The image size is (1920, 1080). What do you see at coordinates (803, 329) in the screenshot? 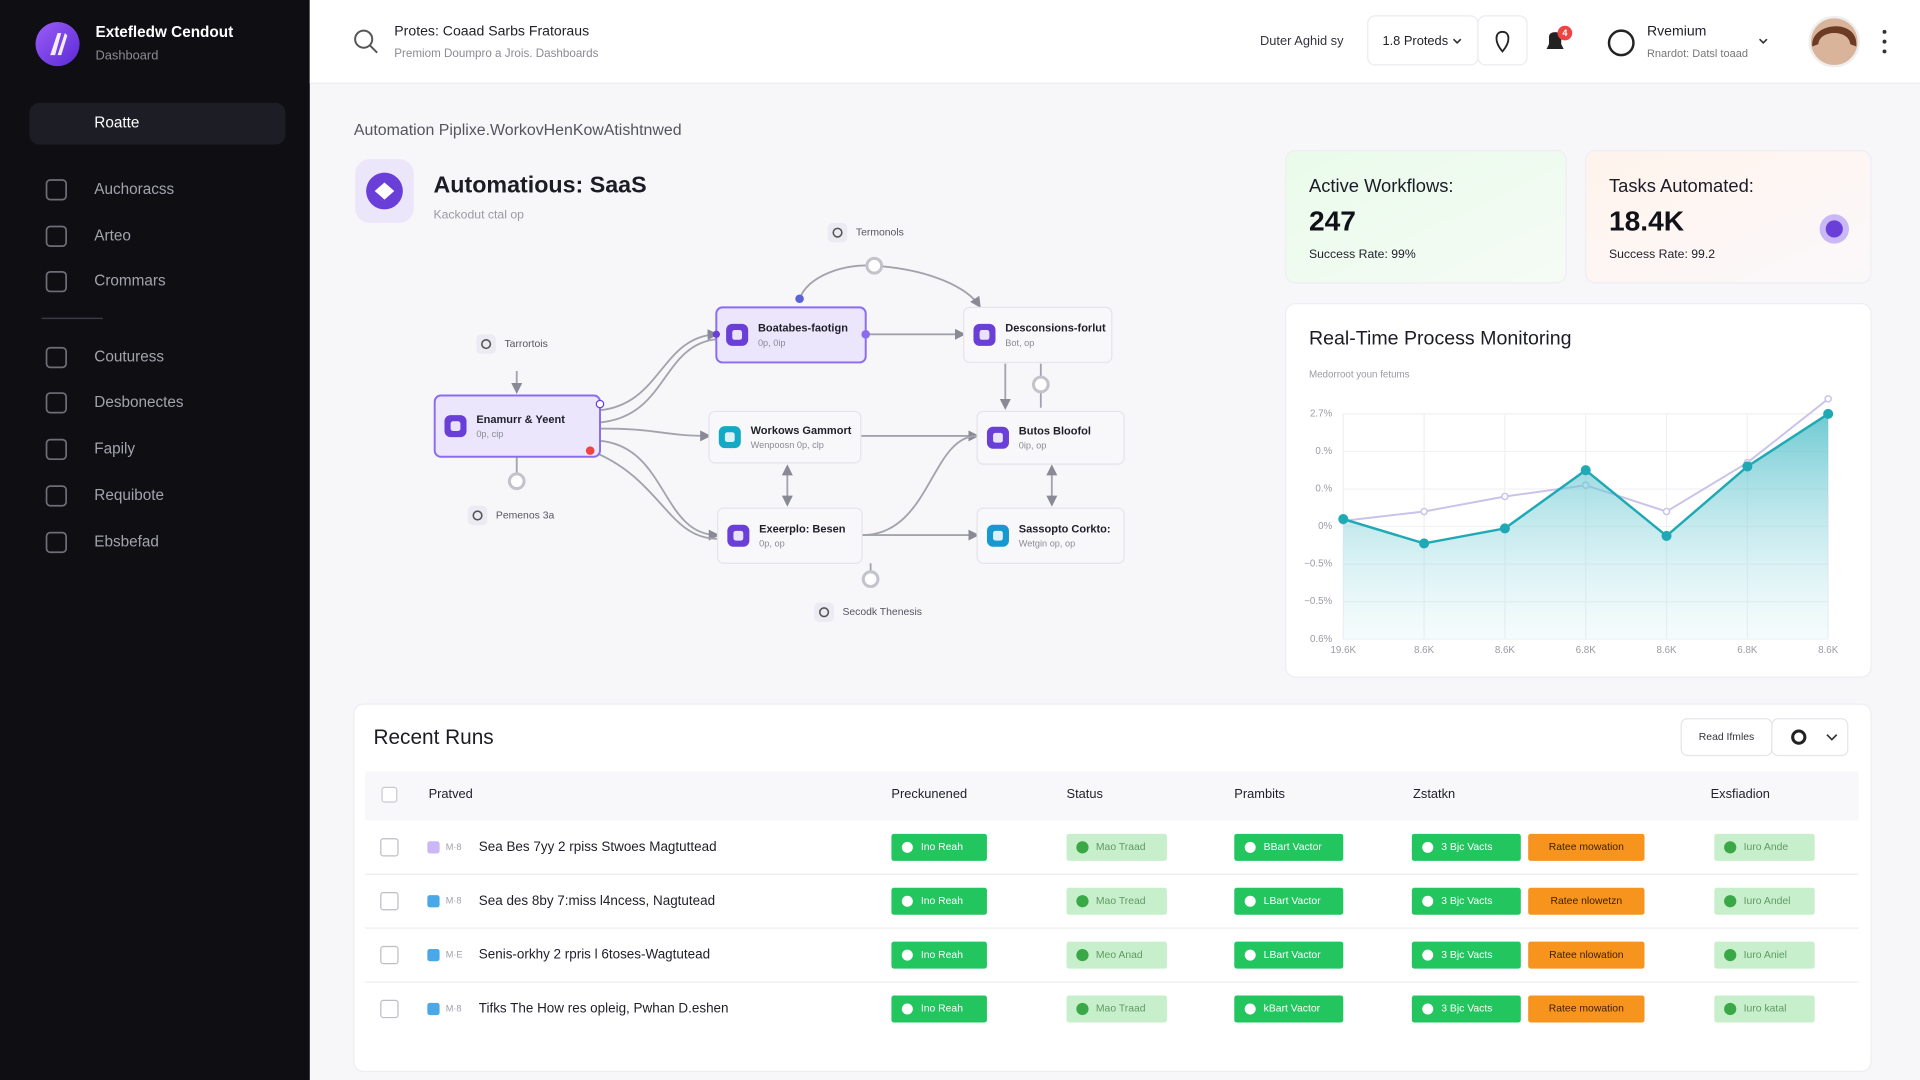
I see `node-label: Boatabes-faotign` at bounding box center [803, 329].